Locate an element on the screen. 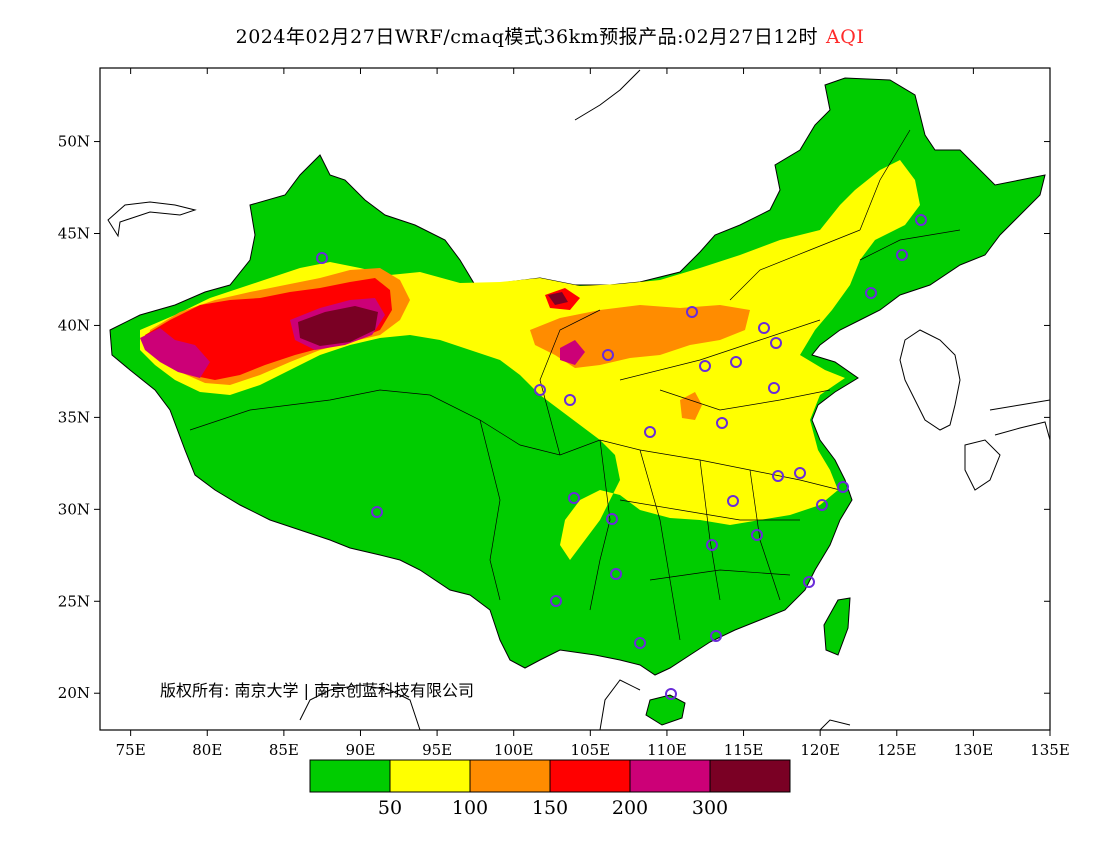 Image resolution: width=1100 pixels, height=850 pixels. copyright-text: 版权所有: 南京大学 | 南京创蓝科技有限公司 is located at coordinates (317, 690).